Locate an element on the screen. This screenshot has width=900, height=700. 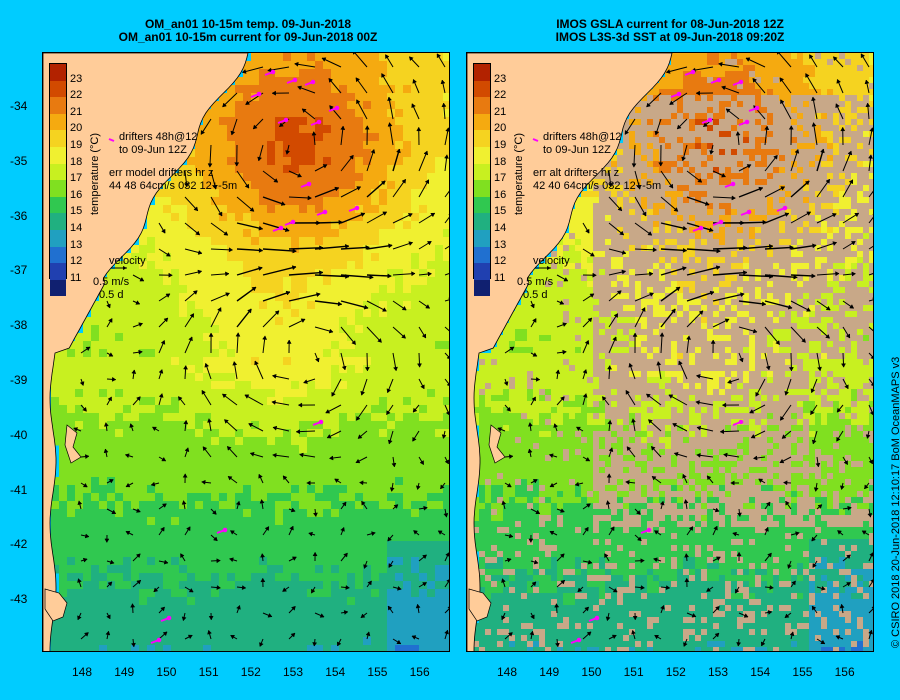
latitude-tick-label: -35 is located at coordinates (19, 160).